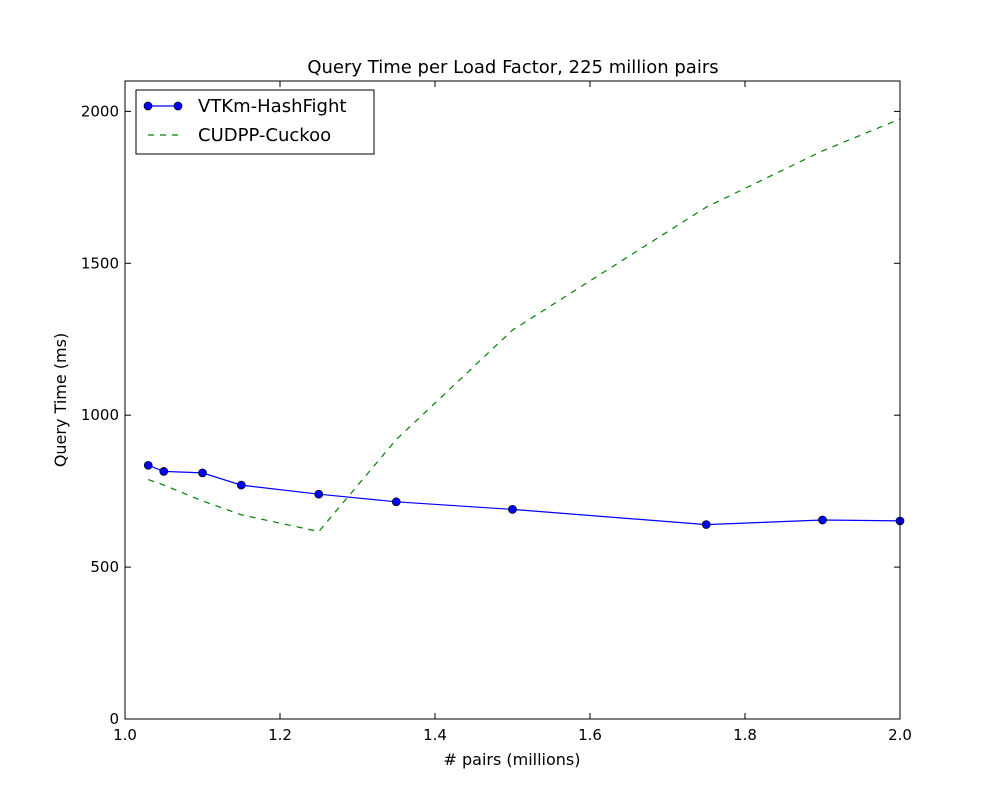 This screenshot has height=800, width=1000. Describe the element at coordinates (745, 735) in the screenshot. I see `x-tick-label: 1.8` at that location.